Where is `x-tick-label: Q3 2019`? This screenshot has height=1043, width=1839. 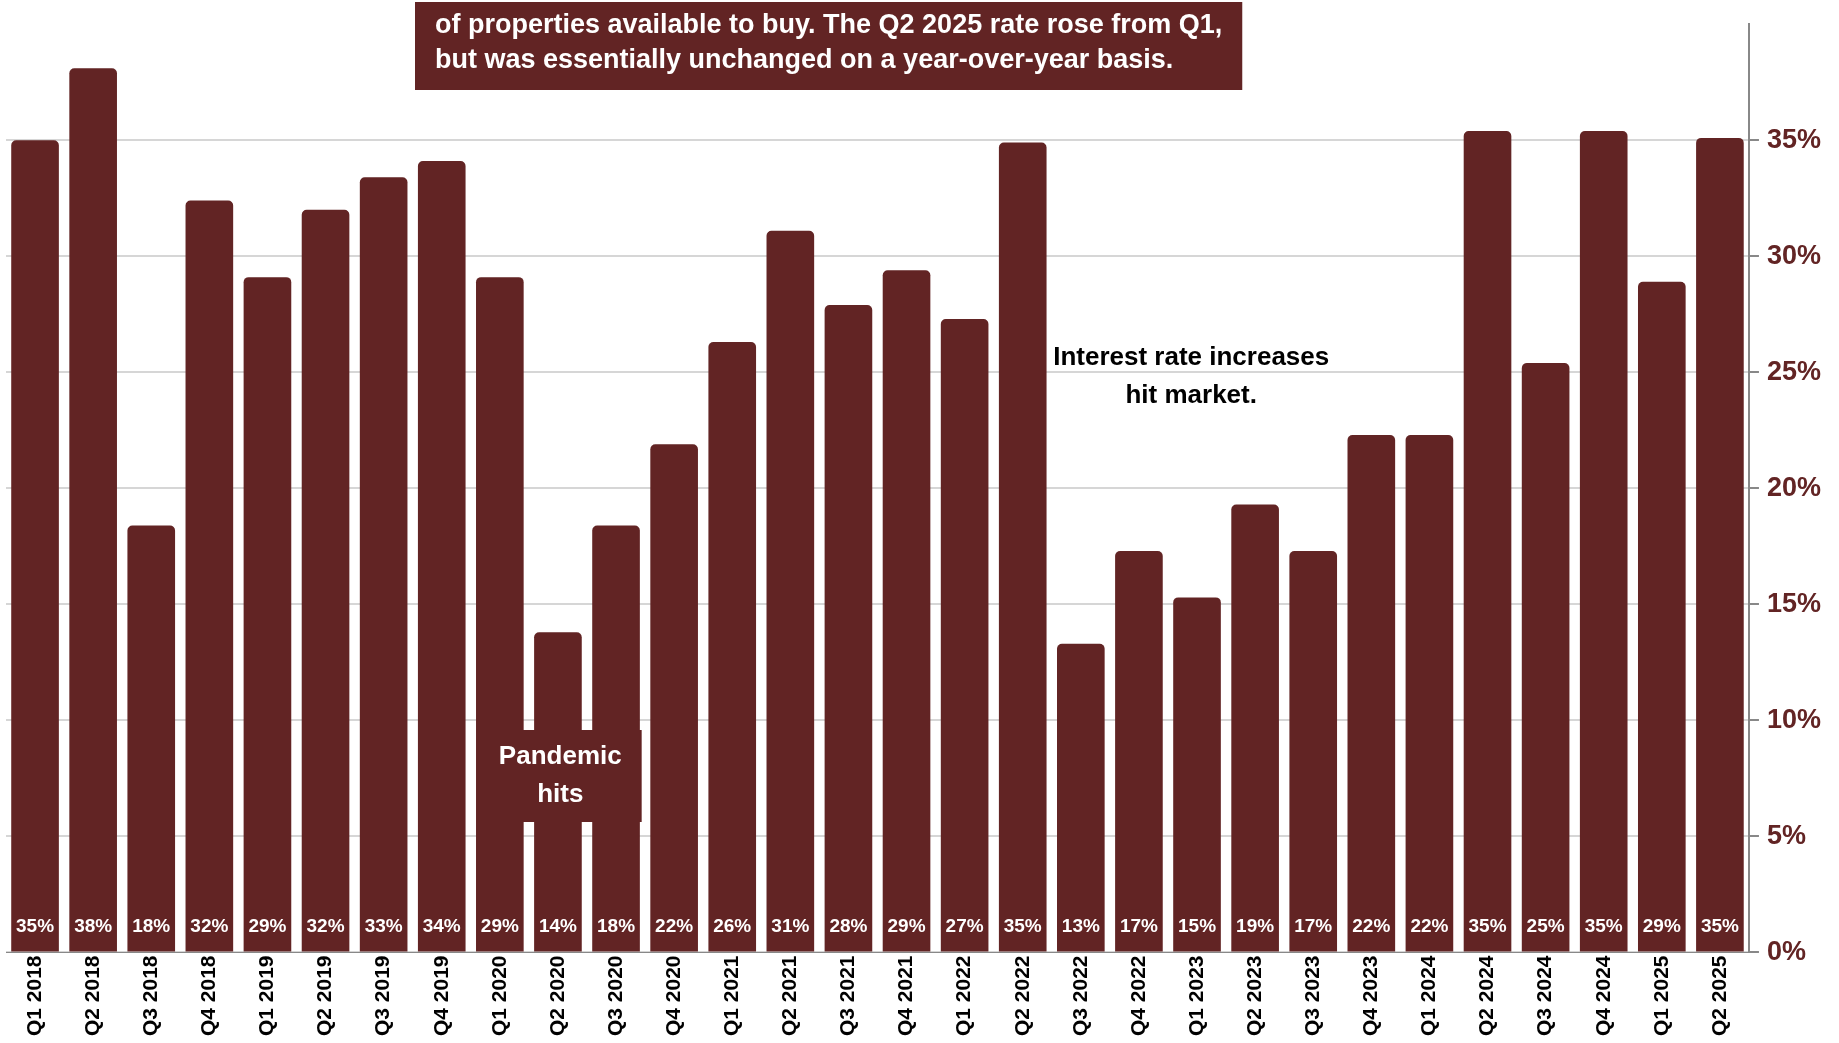 x-tick-label: Q3 2019 is located at coordinates (382, 996).